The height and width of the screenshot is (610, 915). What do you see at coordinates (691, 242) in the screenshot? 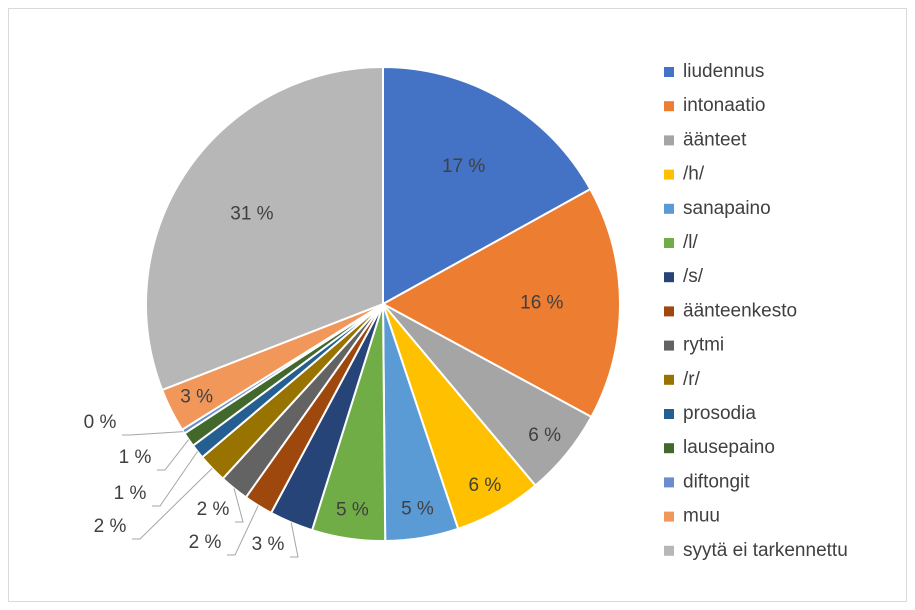
I see `legend-label: /l/` at bounding box center [691, 242].